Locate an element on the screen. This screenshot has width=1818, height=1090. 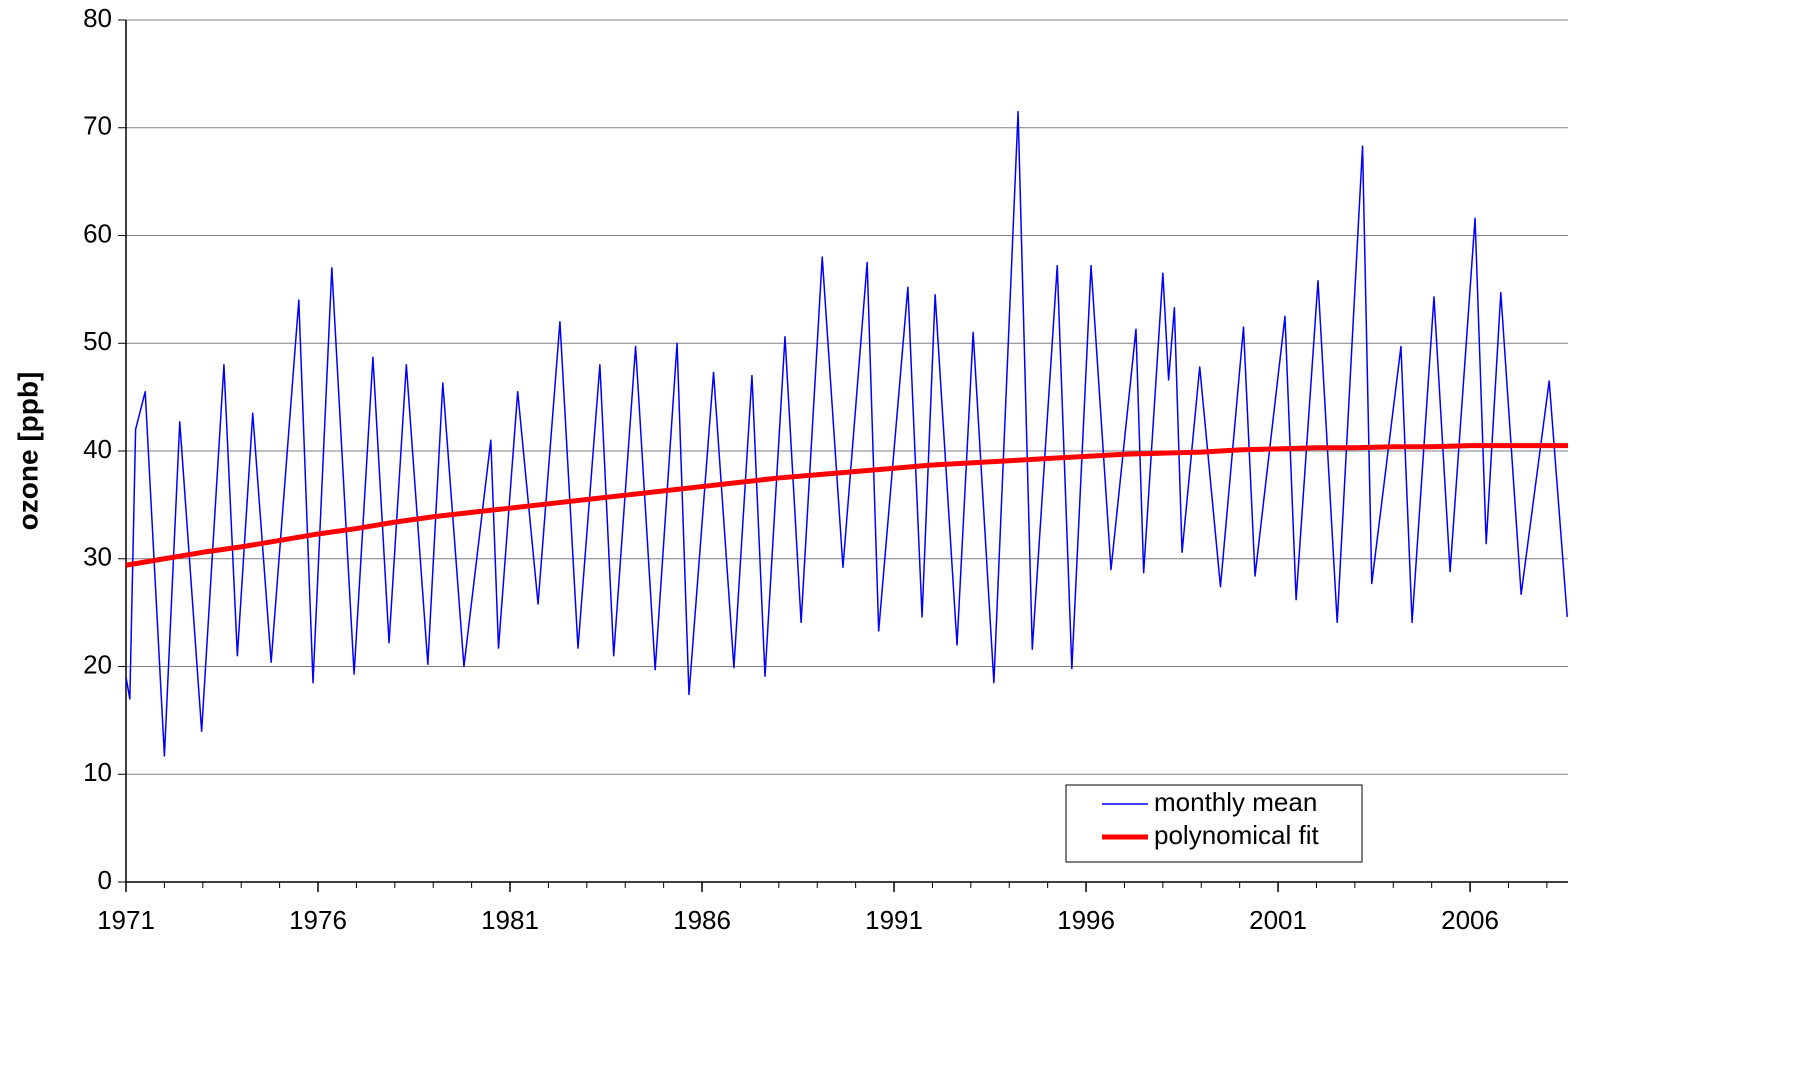
y-tick-label: 20 is located at coordinates (97, 664).